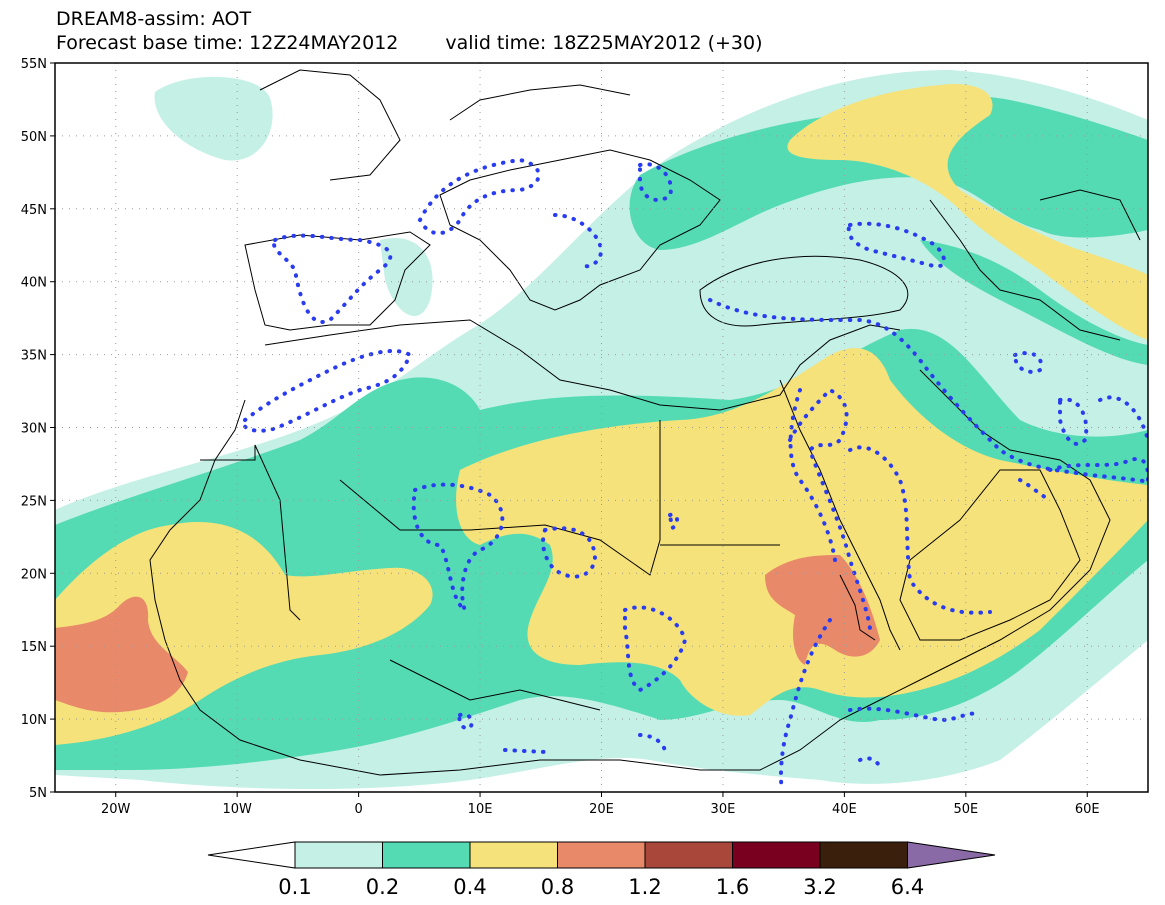 The image size is (1165, 905). I want to click on lon-tick-label: 40E, so click(844, 809).